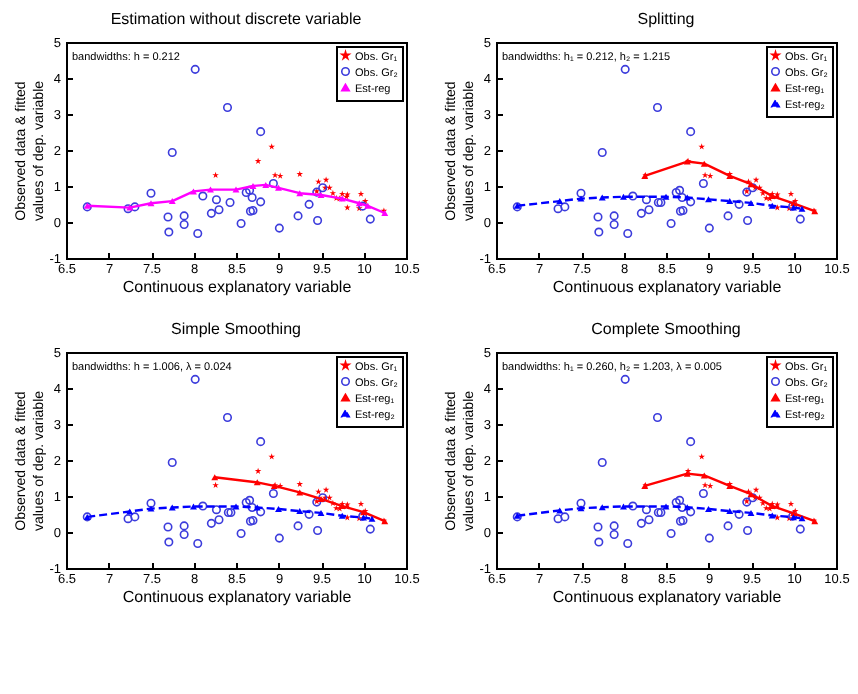 The image size is (858, 694). Describe the element at coordinates (236, 329) in the screenshot. I see `chart-title: Simple Smoothing` at that location.